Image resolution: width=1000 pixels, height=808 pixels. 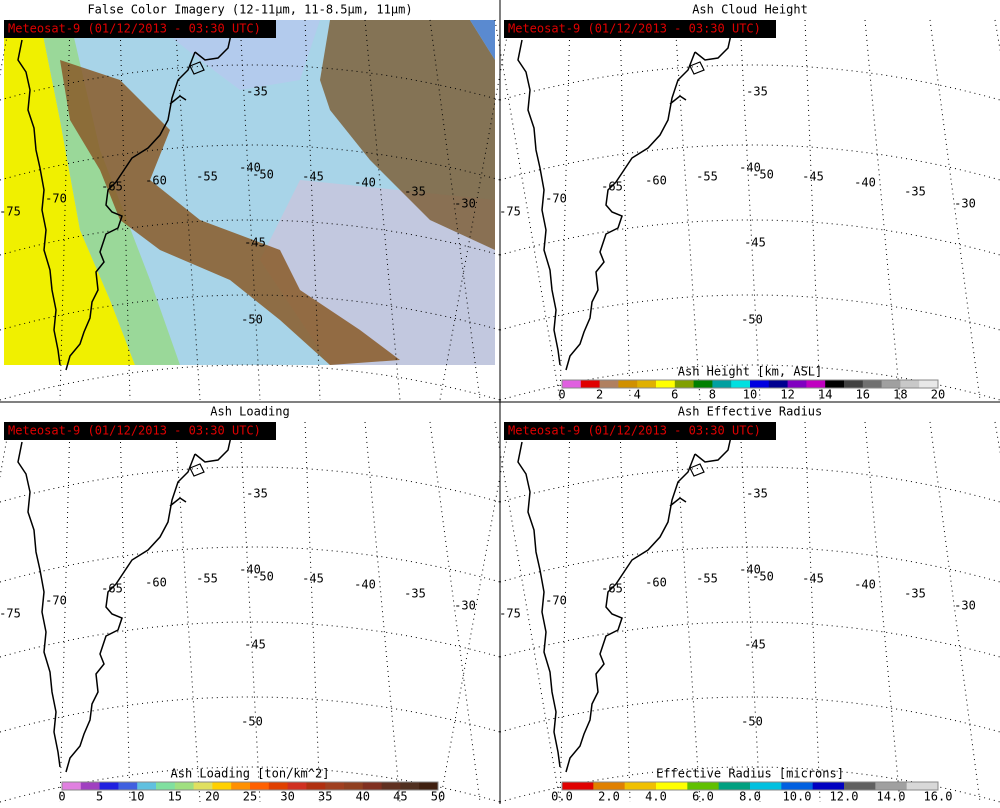 I want to click on colorbar-tick-label: 10, so click(x=137, y=797).